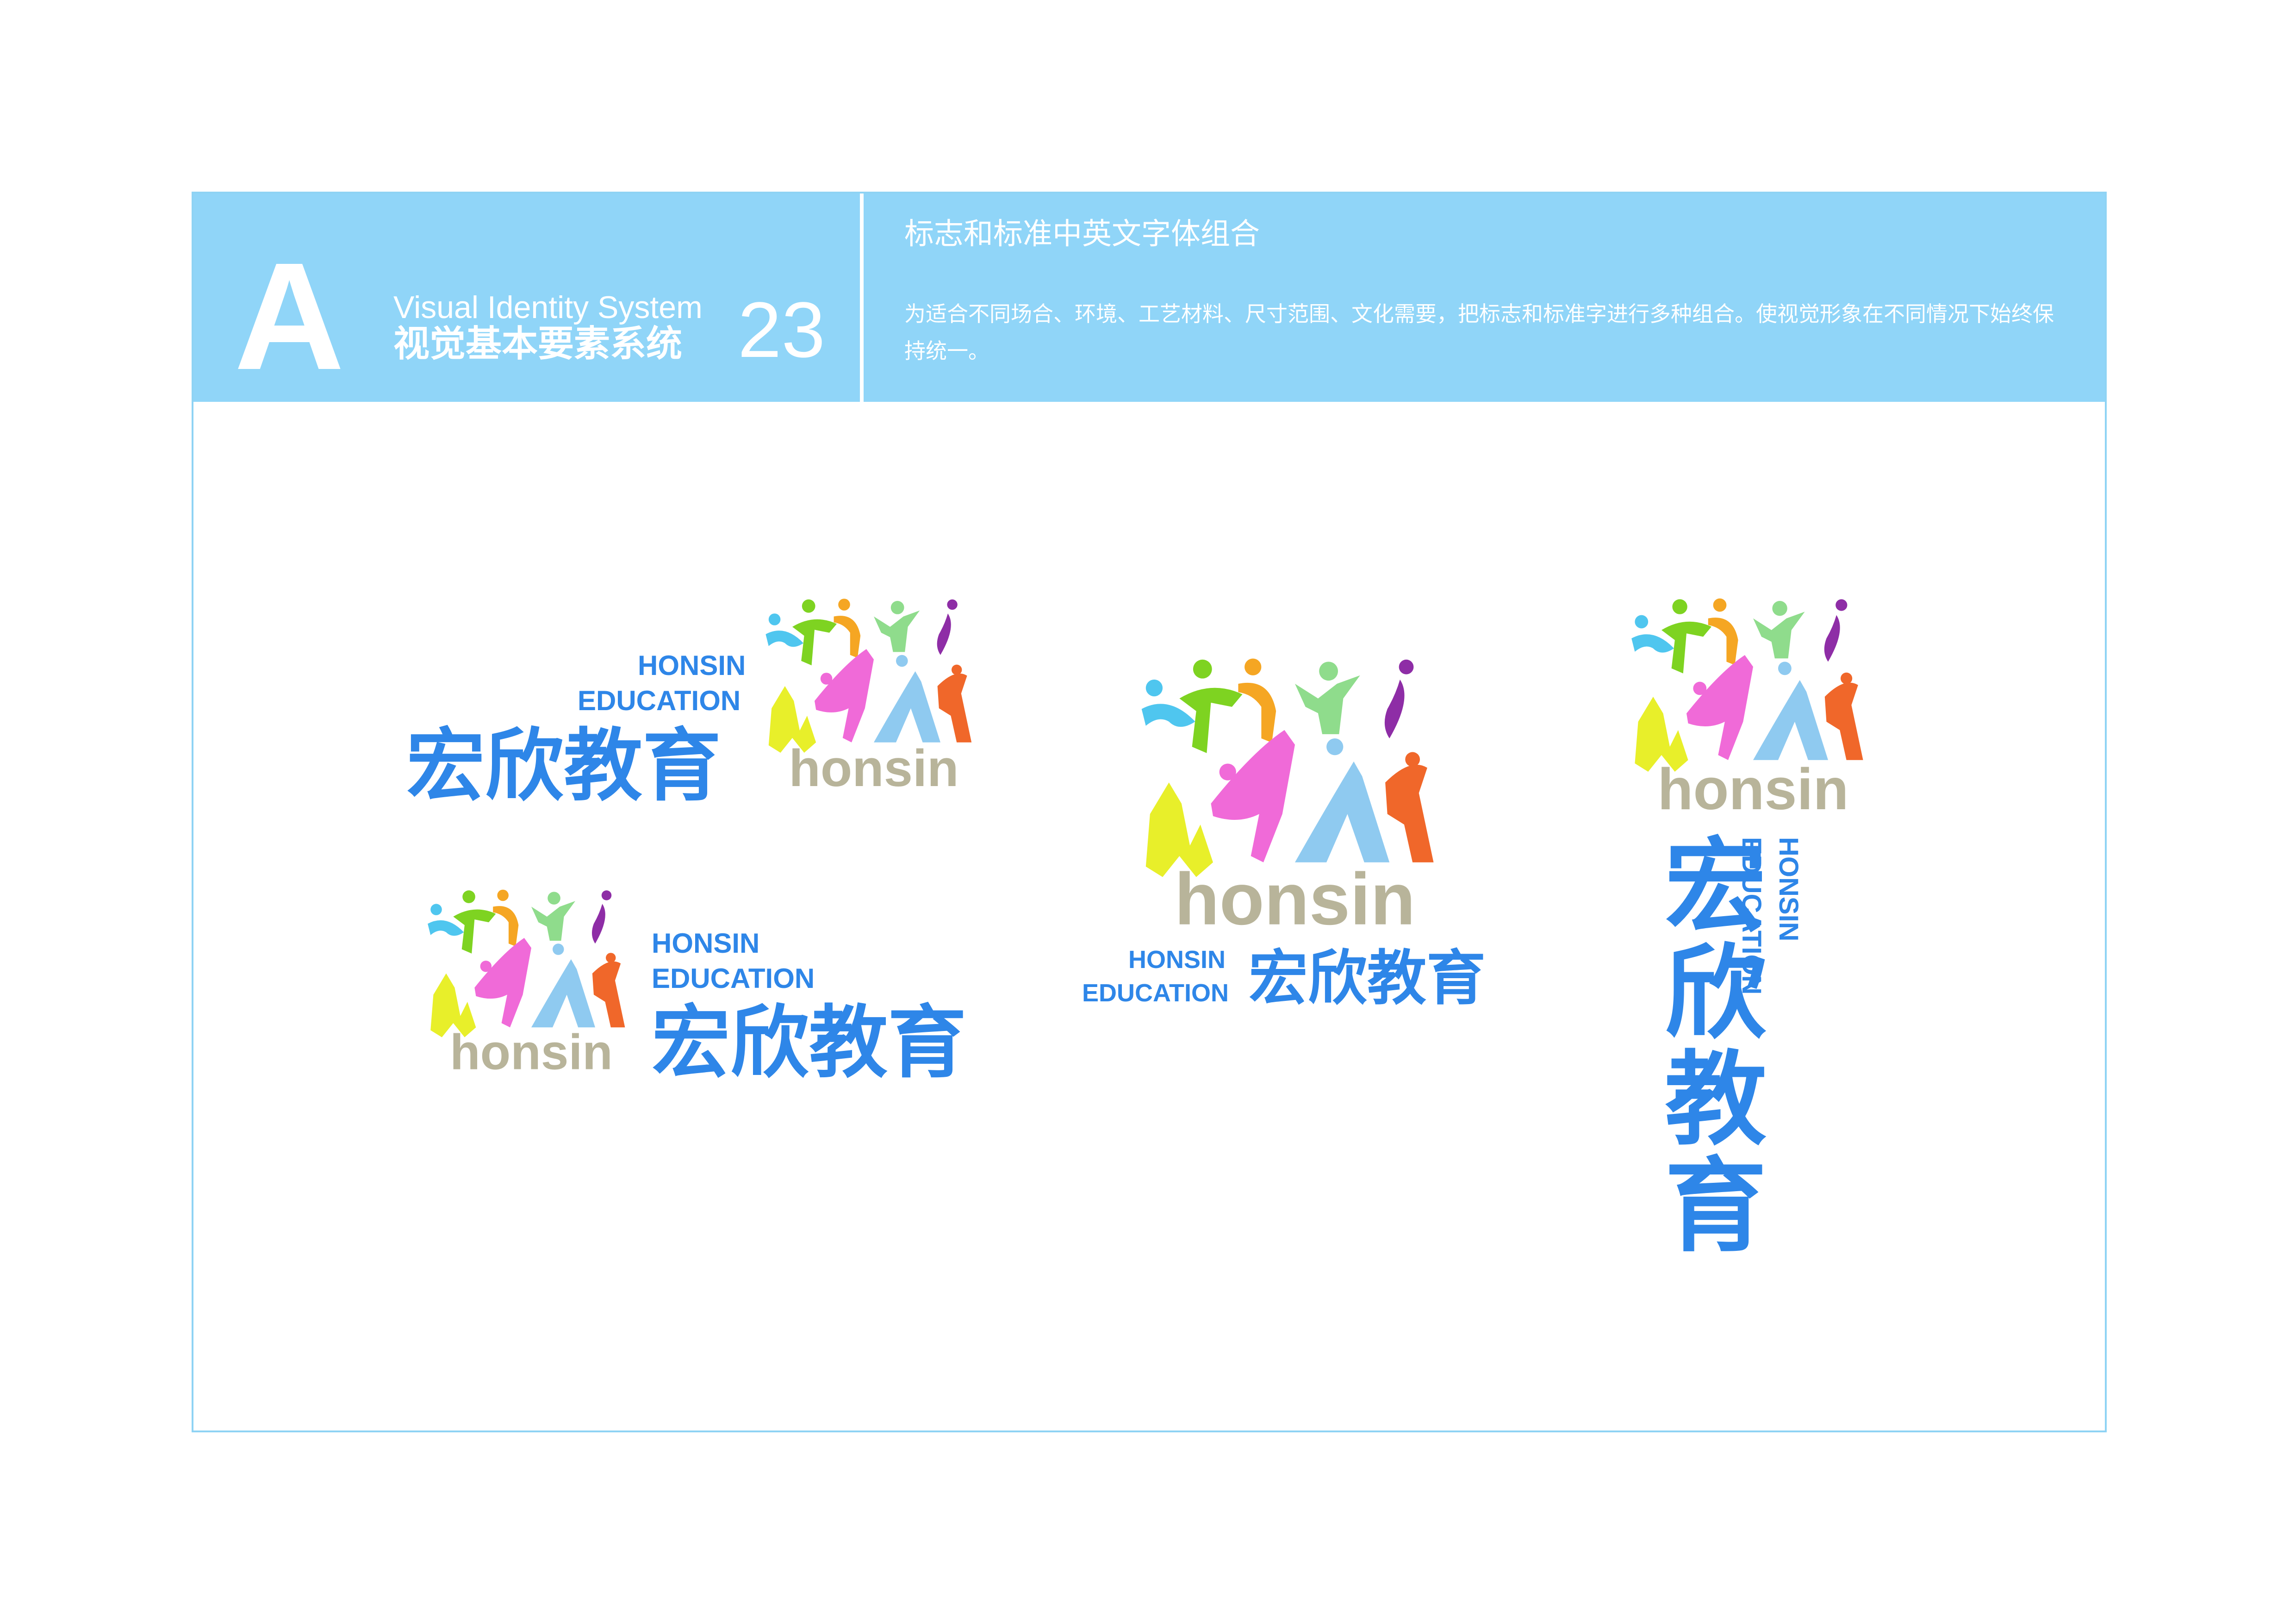 This screenshot has height=1624, width=2296. Describe the element at coordinates (1707, 1045) in the screenshot. I see `brand-name-cn-vertical: 宏欣教育` at that location.